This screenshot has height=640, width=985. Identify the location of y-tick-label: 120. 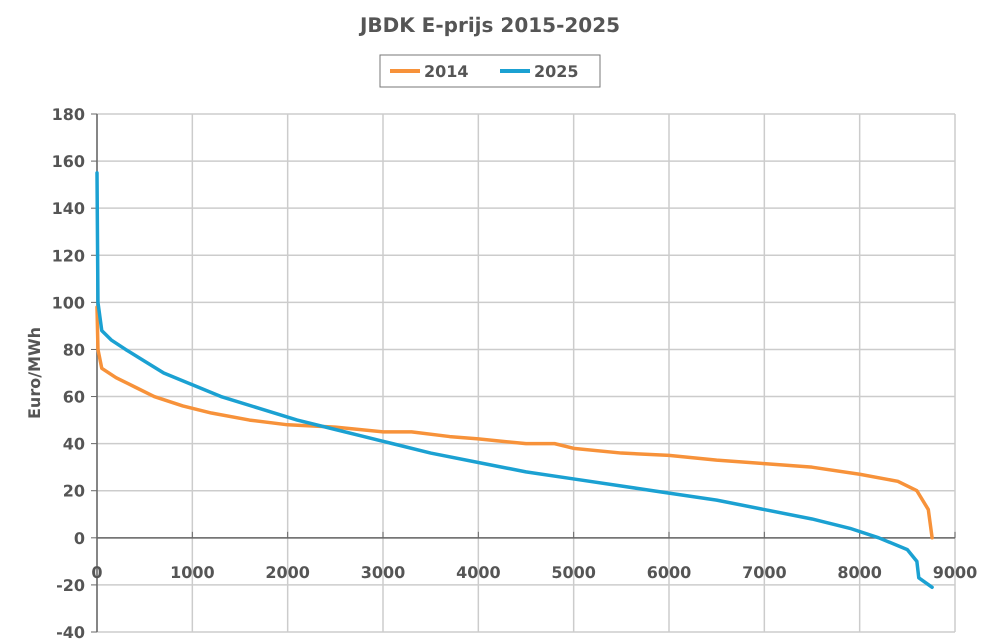
(68, 256).